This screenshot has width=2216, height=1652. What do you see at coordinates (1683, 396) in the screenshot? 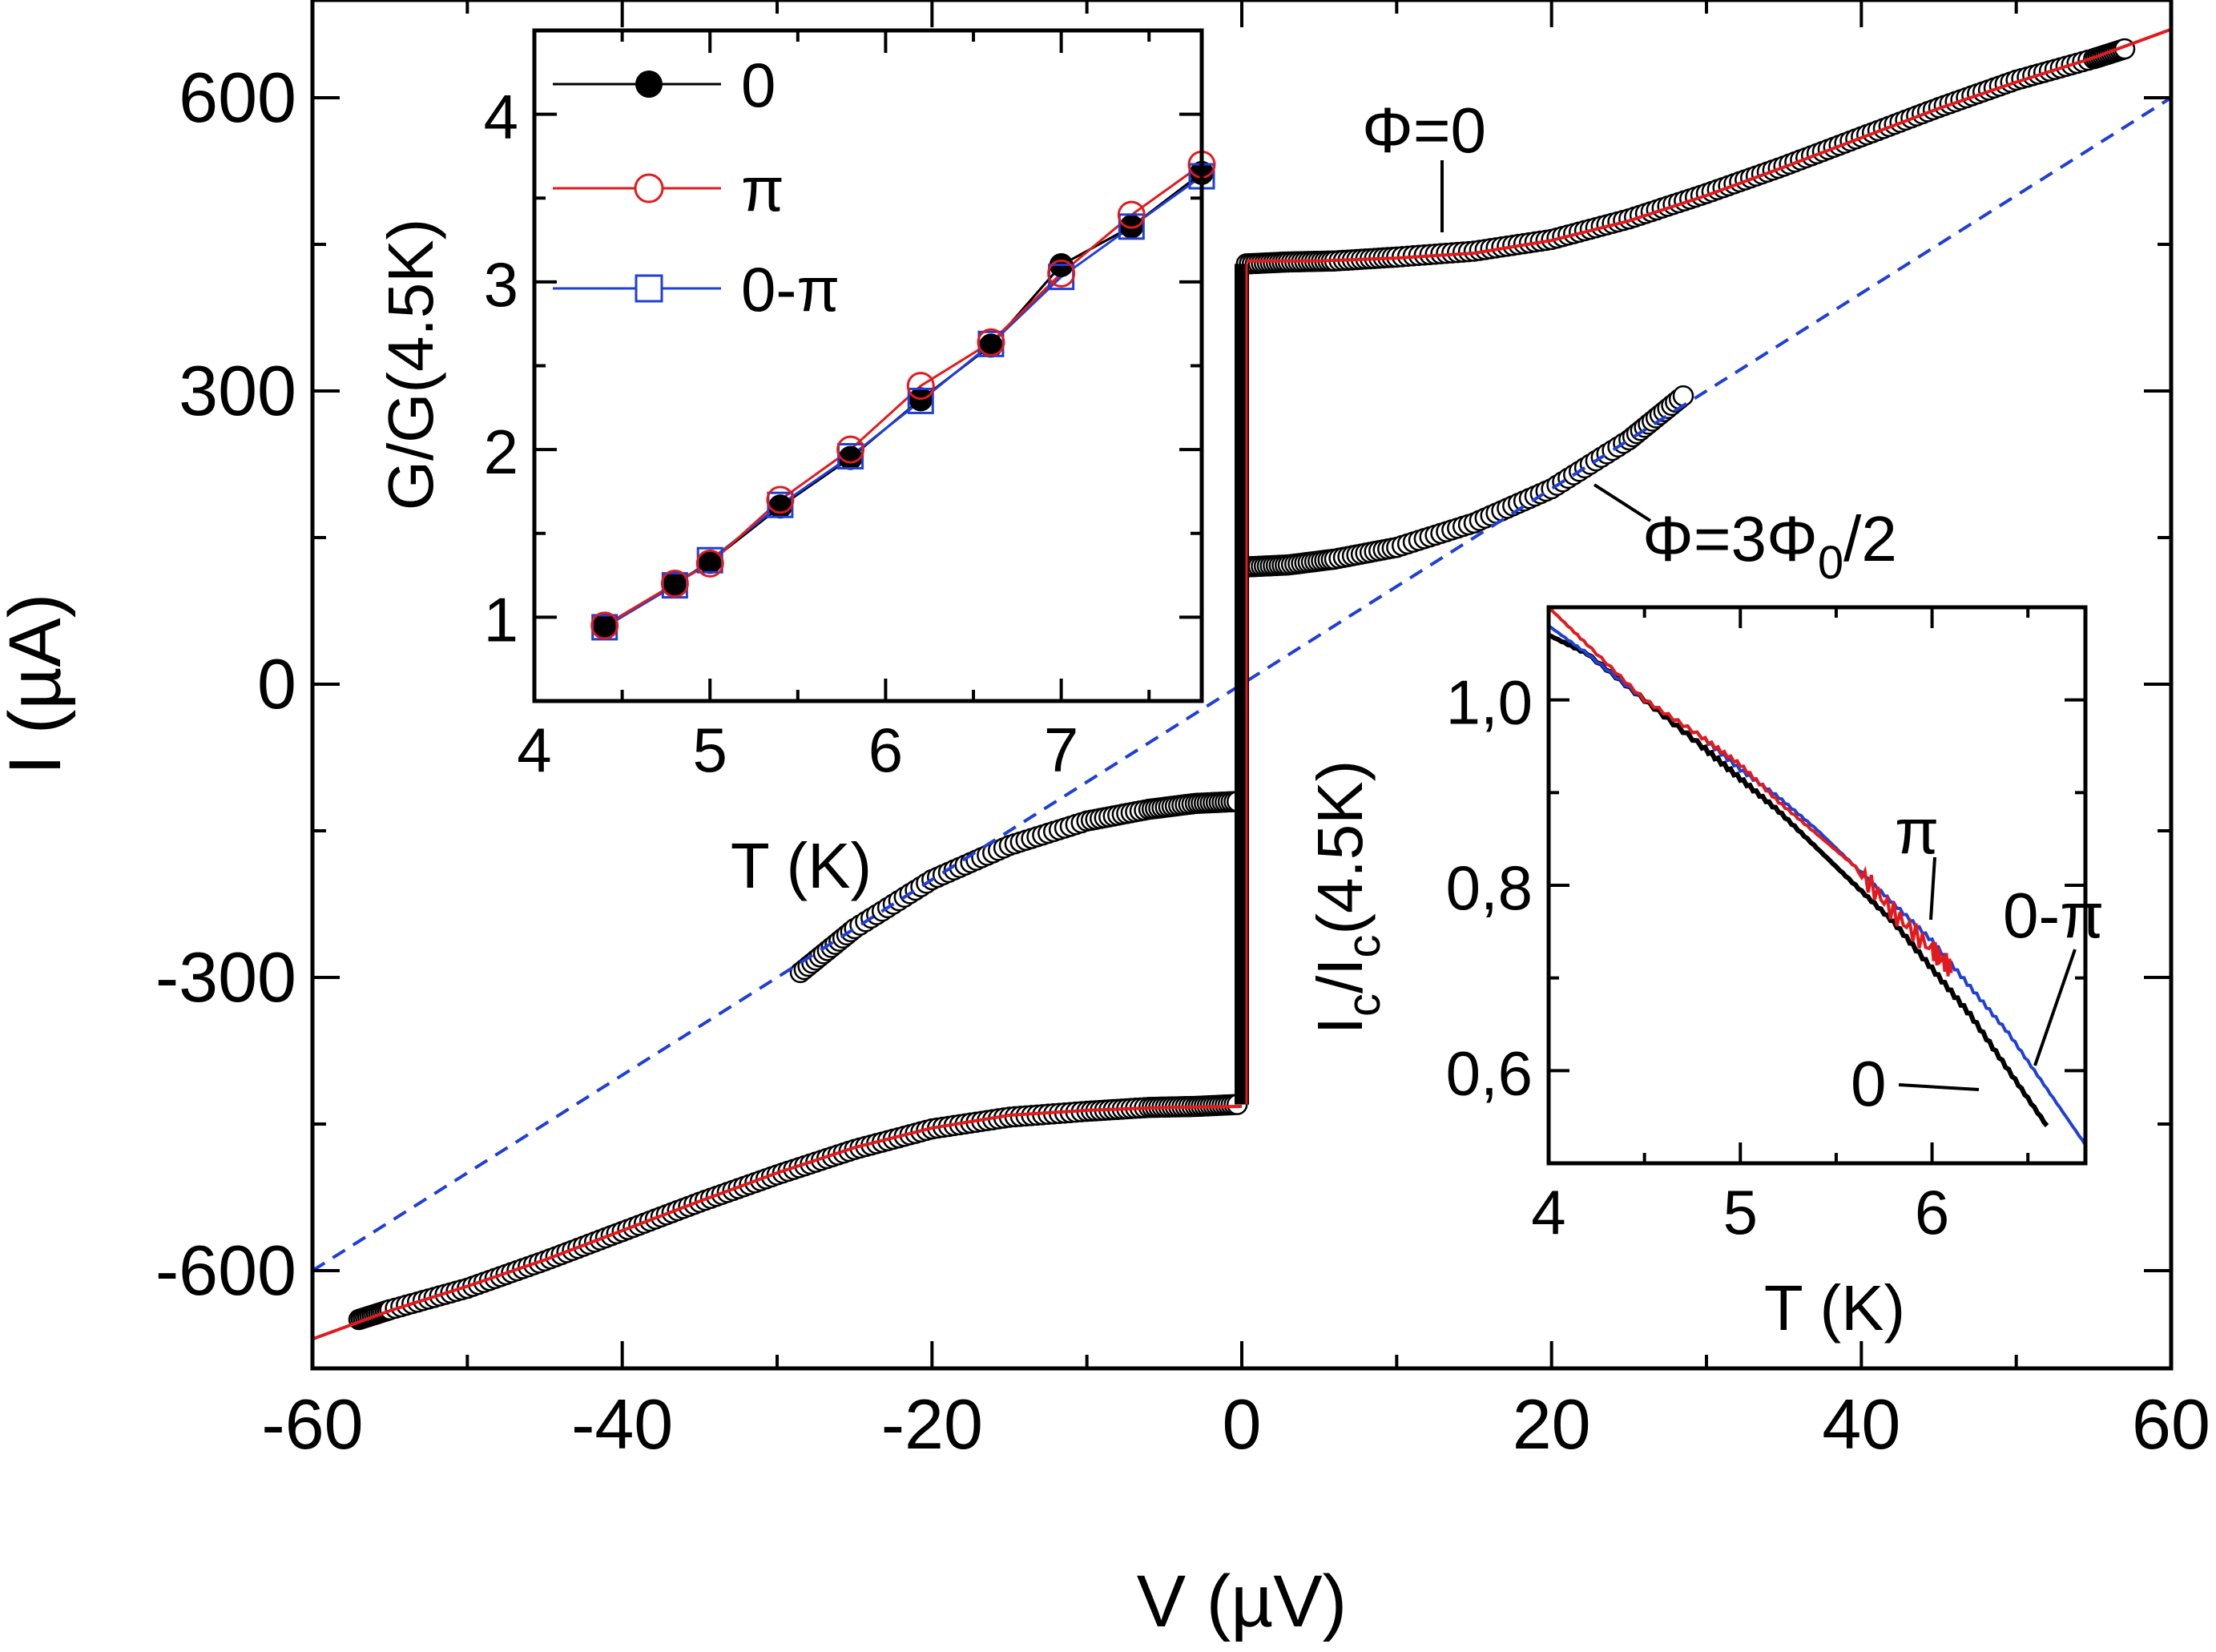
I see `phi-3phi0-2-data-point` at bounding box center [1683, 396].